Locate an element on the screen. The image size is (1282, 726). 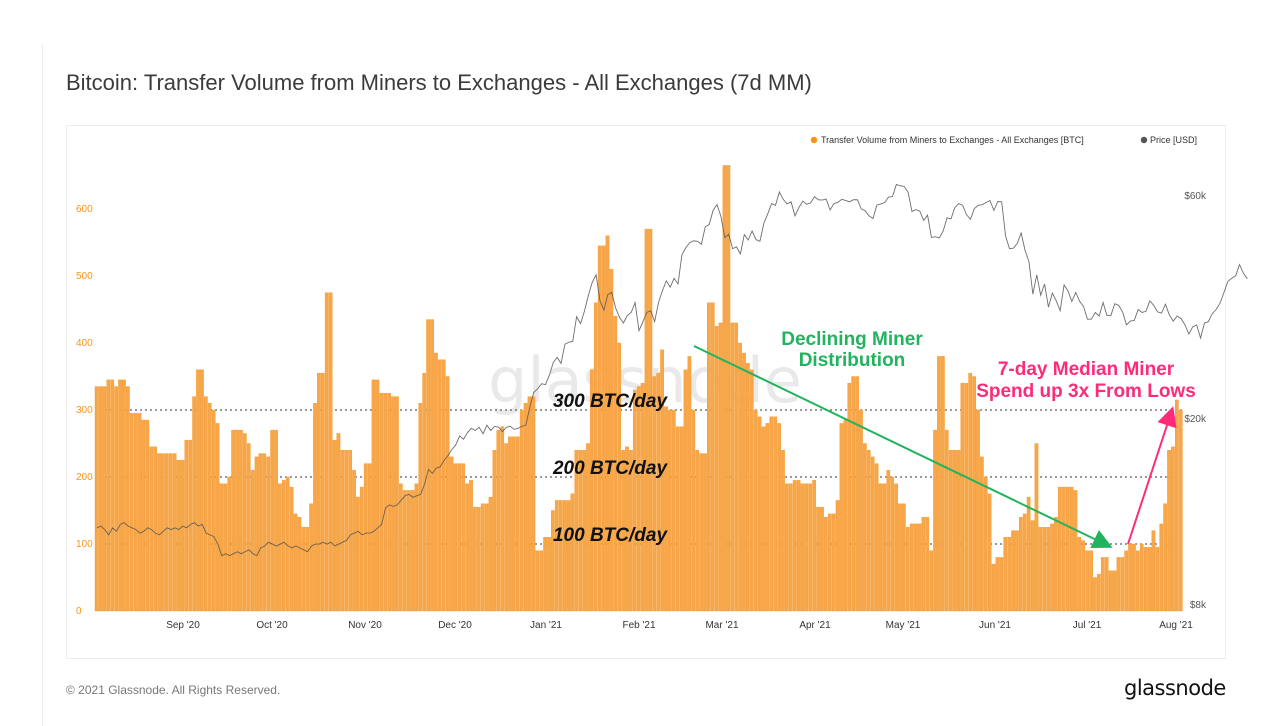
spend-arrow is located at coordinates (1152, 475).